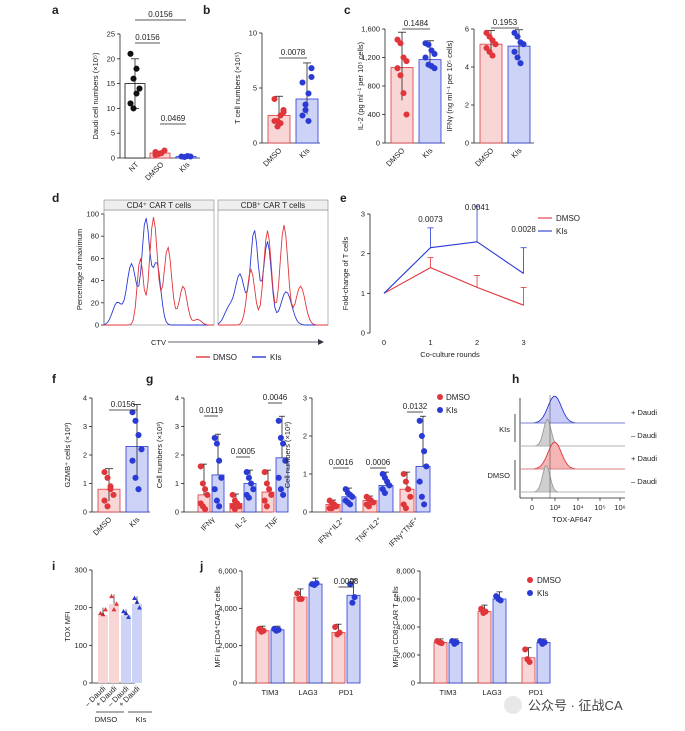 This screenshot has width=685, height=731. What do you see at coordinates (184, 167) in the screenshot?
I see `panel-a-x-tick-label: KIs` at bounding box center [184, 167].